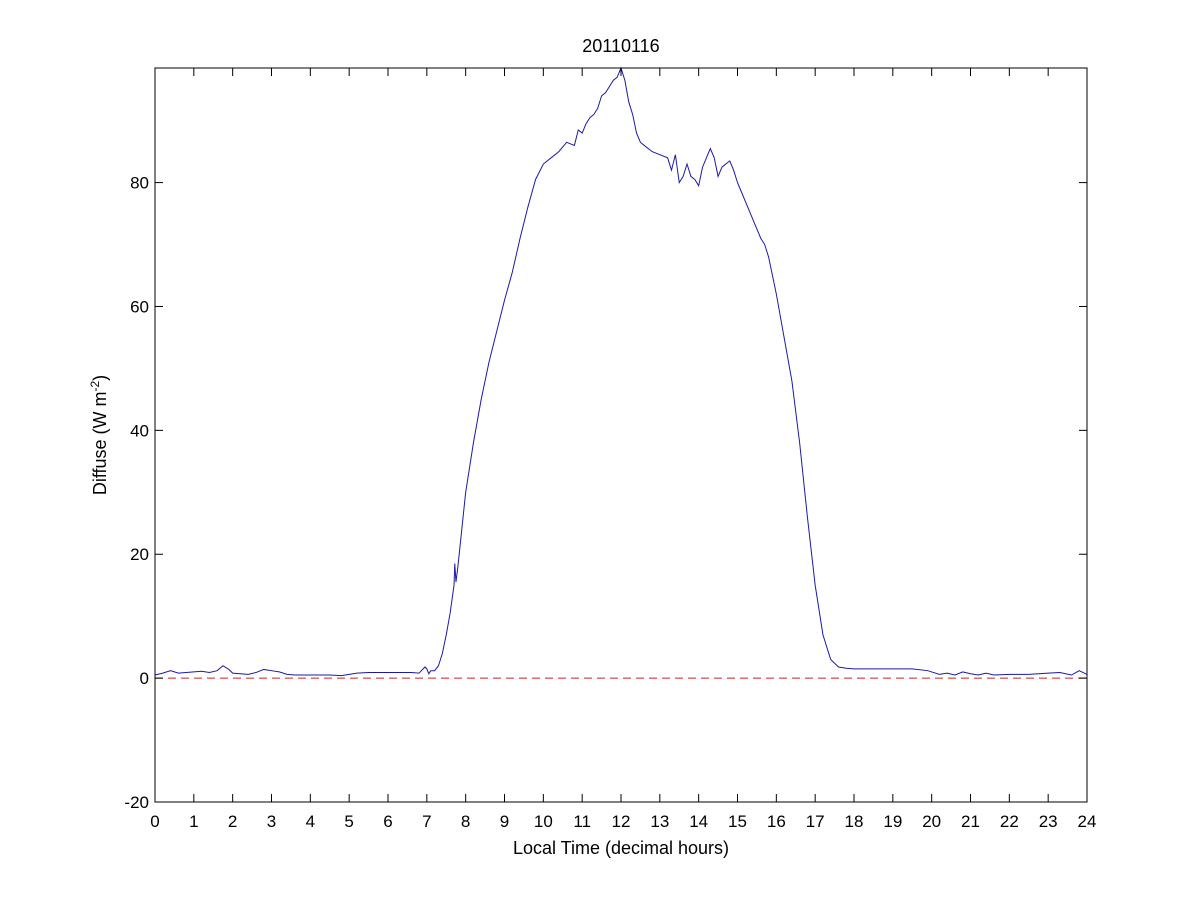 The width and height of the screenshot is (1201, 900). What do you see at coordinates (620, 46) in the screenshot?
I see `chart-title: 20110116` at bounding box center [620, 46].